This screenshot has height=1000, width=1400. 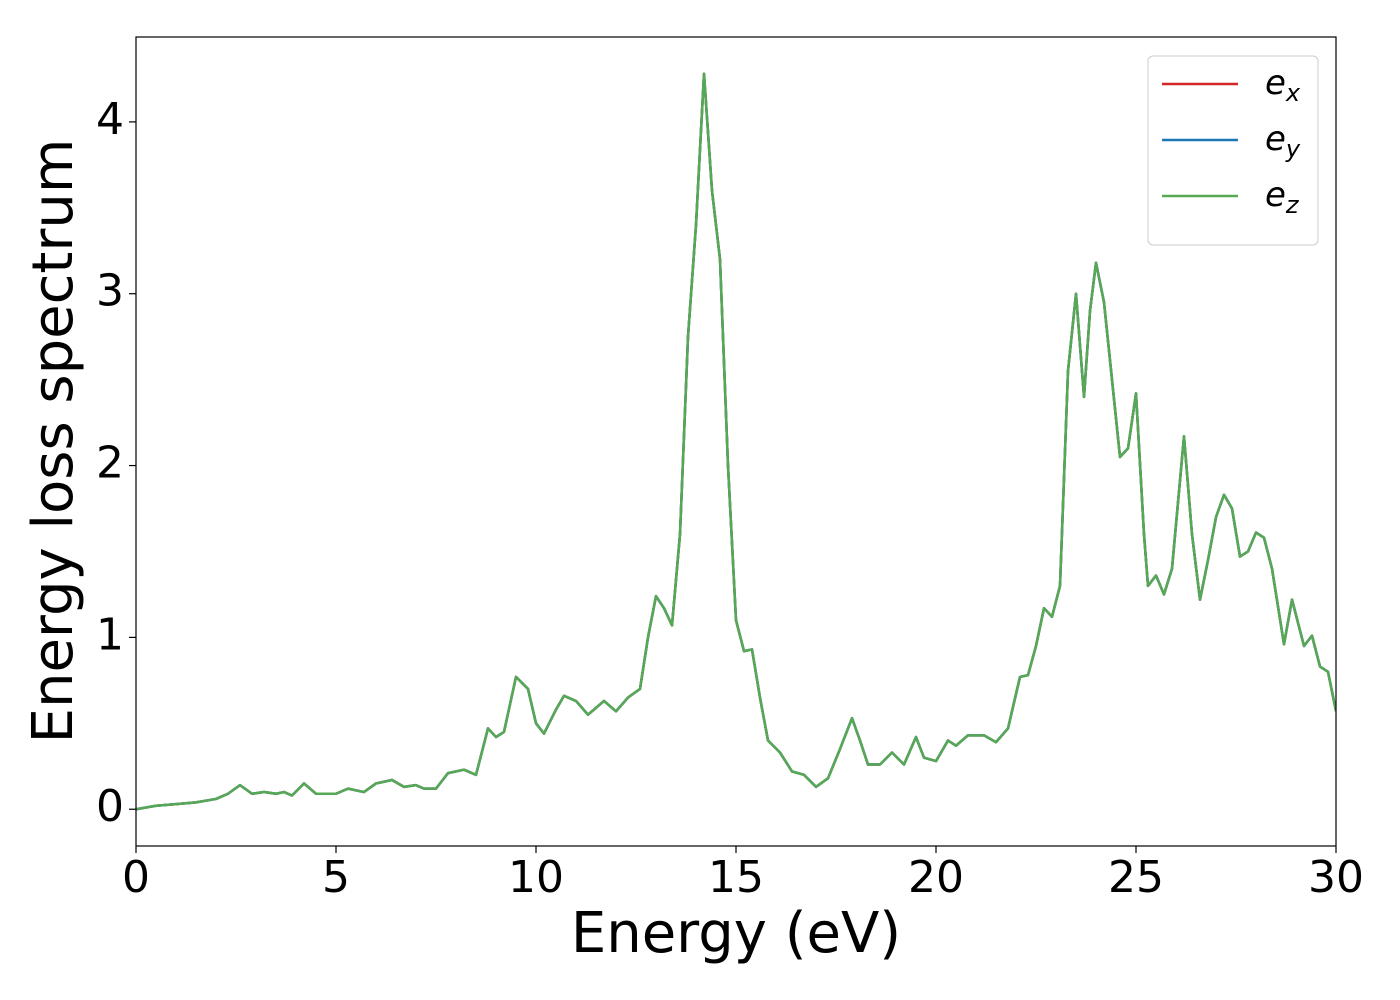 I want to click on y-tick-label: 1, so click(x=110, y=634).